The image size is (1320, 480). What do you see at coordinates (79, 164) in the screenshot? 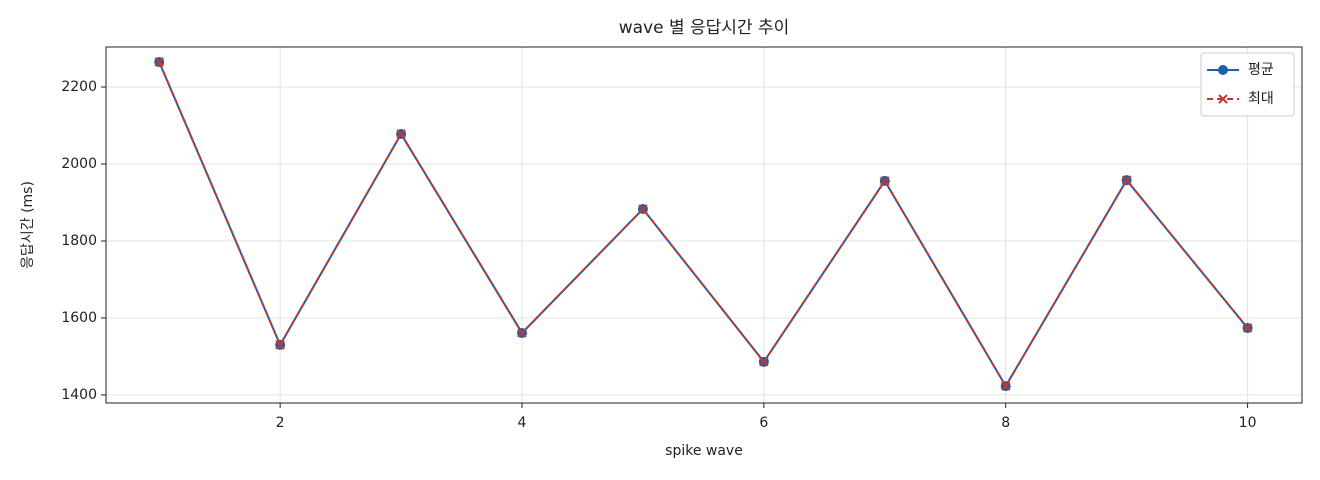
I see `y-tick-label: 2000` at bounding box center [79, 164].